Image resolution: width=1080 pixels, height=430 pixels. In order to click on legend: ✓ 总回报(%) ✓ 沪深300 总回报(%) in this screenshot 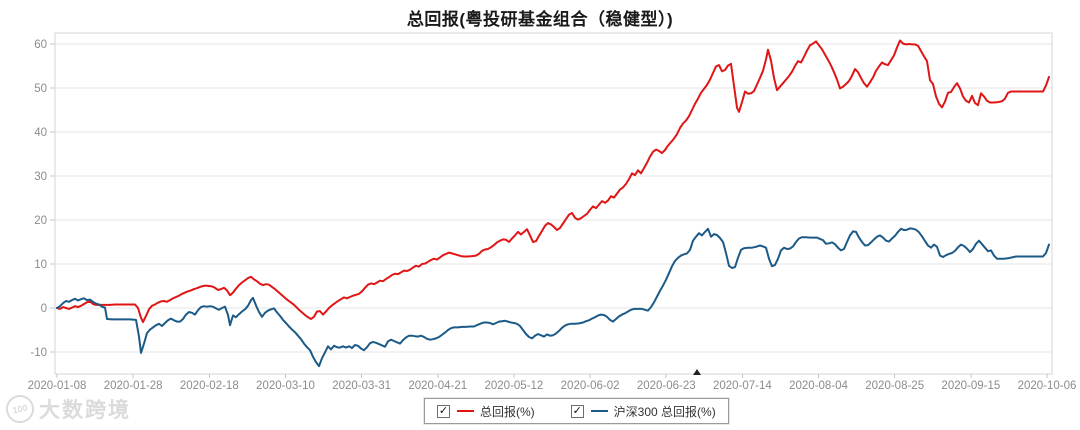, I will do `click(576, 411)`.